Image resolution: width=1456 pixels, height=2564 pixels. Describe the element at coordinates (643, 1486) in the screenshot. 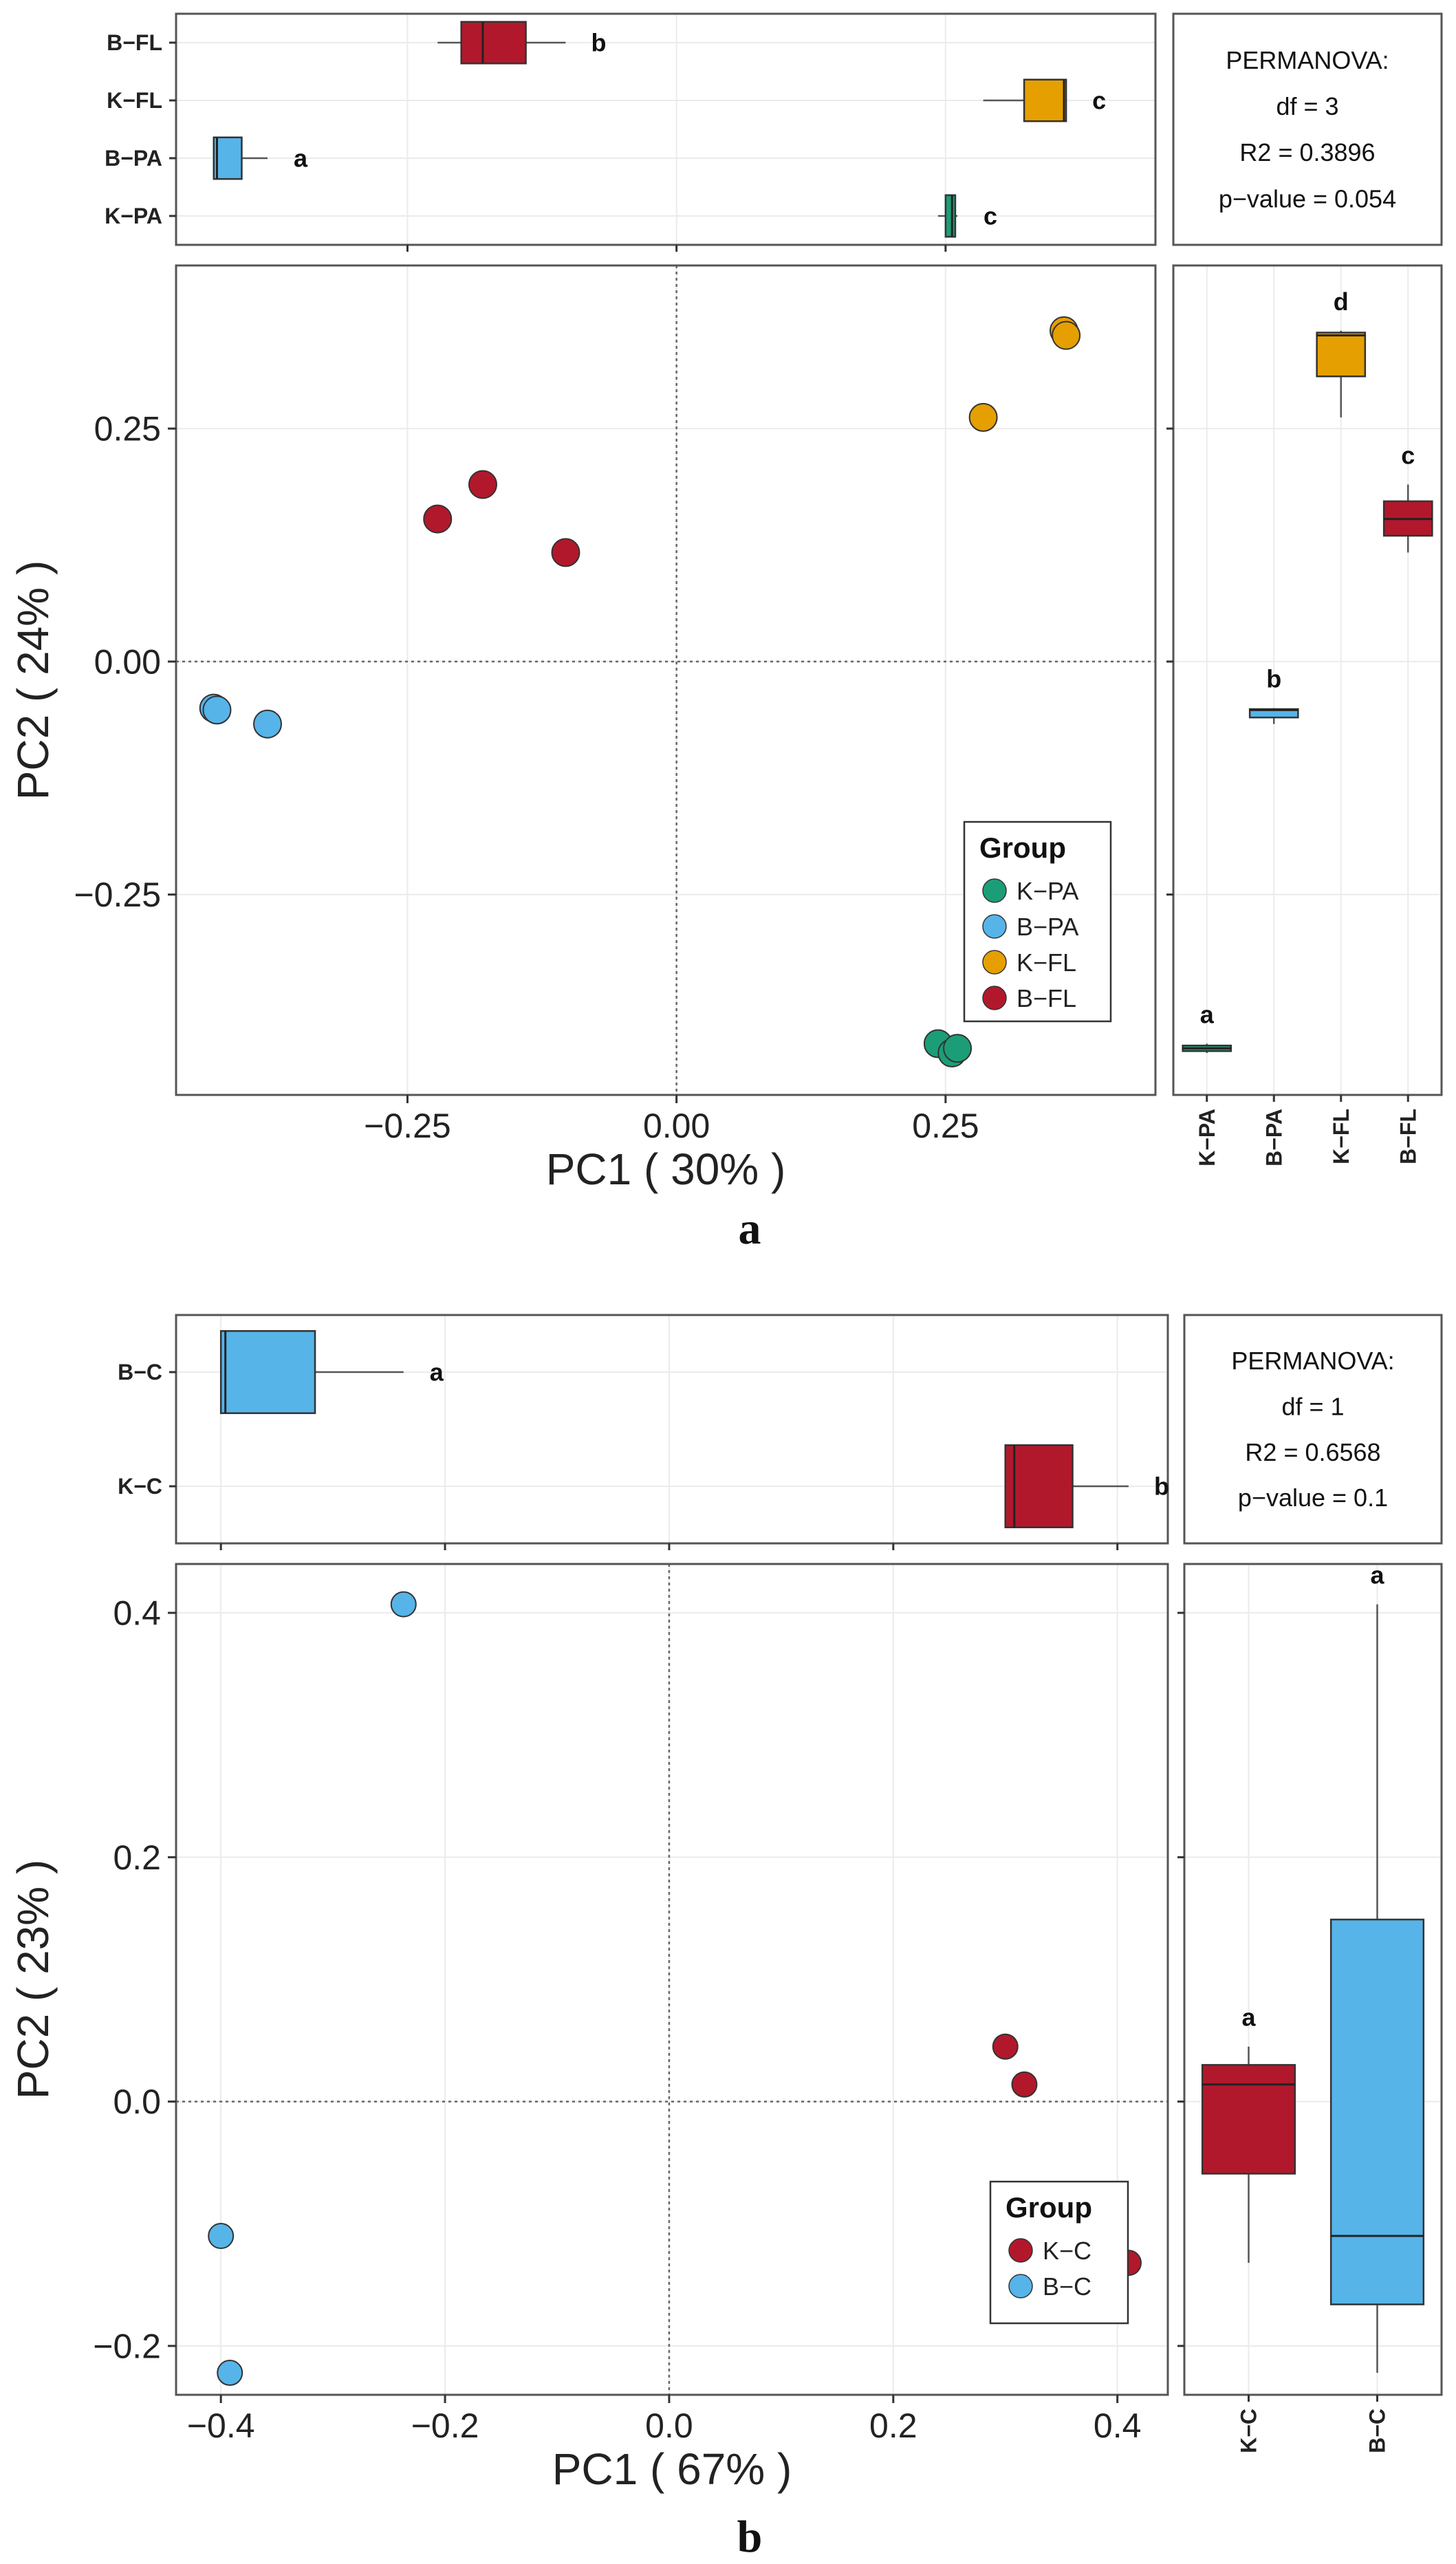

I see `top-box-k-c: b K−C` at that location.